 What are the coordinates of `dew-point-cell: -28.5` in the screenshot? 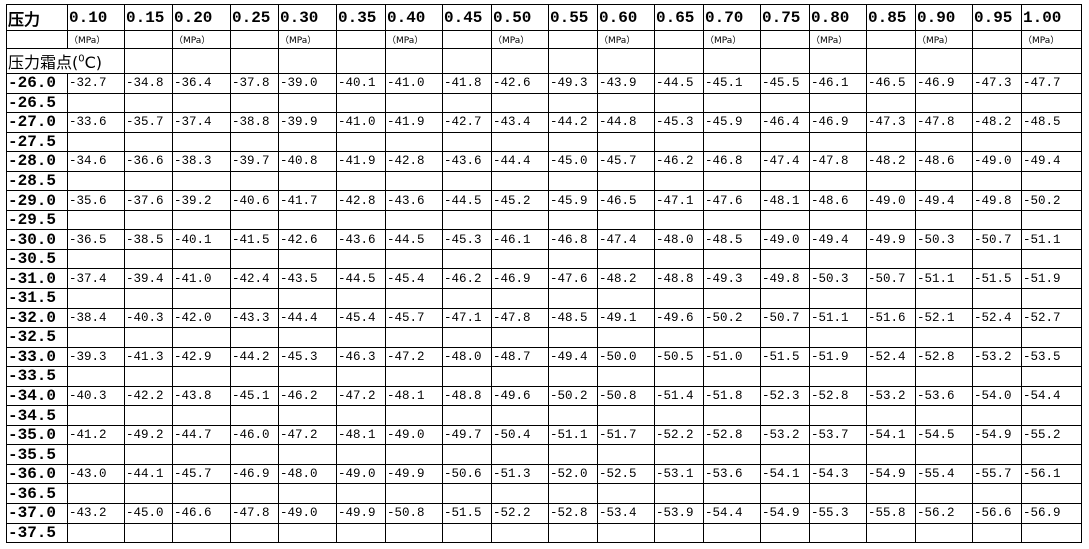 It's located at (37, 181).